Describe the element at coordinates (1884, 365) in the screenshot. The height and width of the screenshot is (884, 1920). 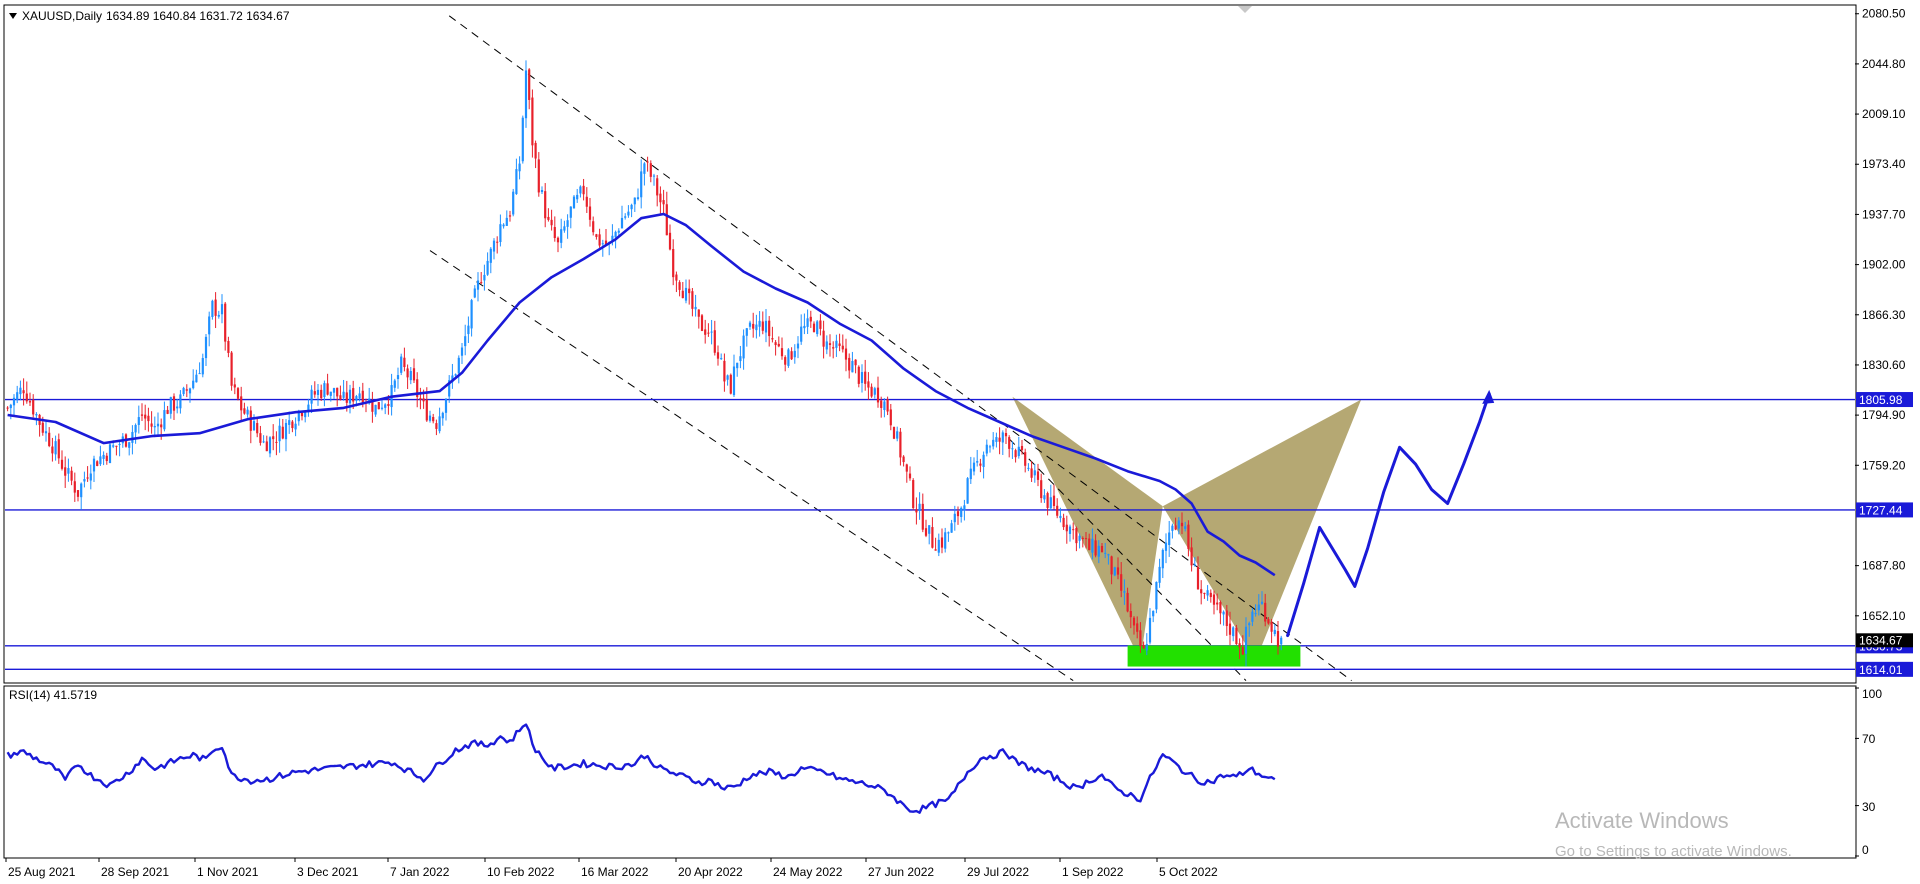
I see `price-tick-label: 1830.60` at that location.